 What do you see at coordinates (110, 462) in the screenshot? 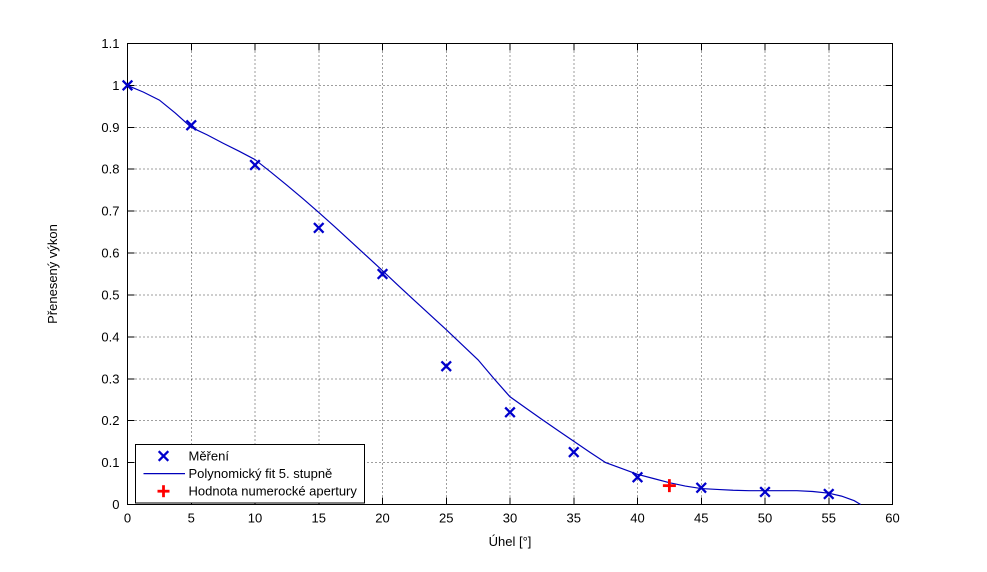
I see `y-tick-label: 0.1` at bounding box center [110, 462].